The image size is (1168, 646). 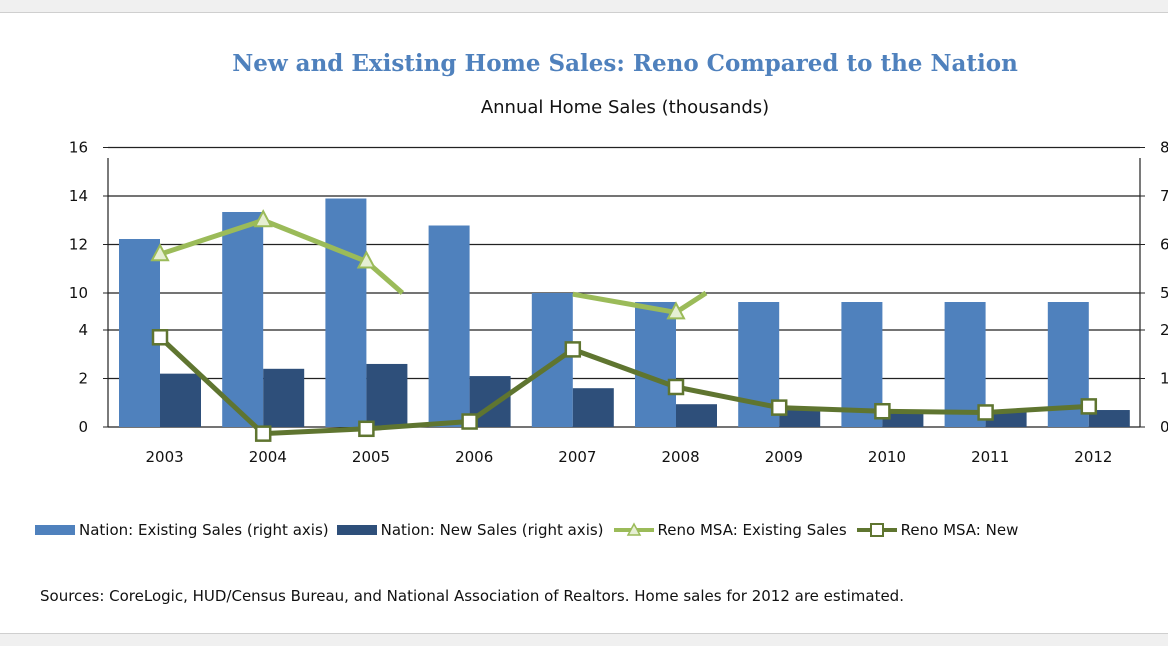 What do you see at coordinates (784, 457) in the screenshot?
I see `x-tick-label: 2009` at bounding box center [784, 457].